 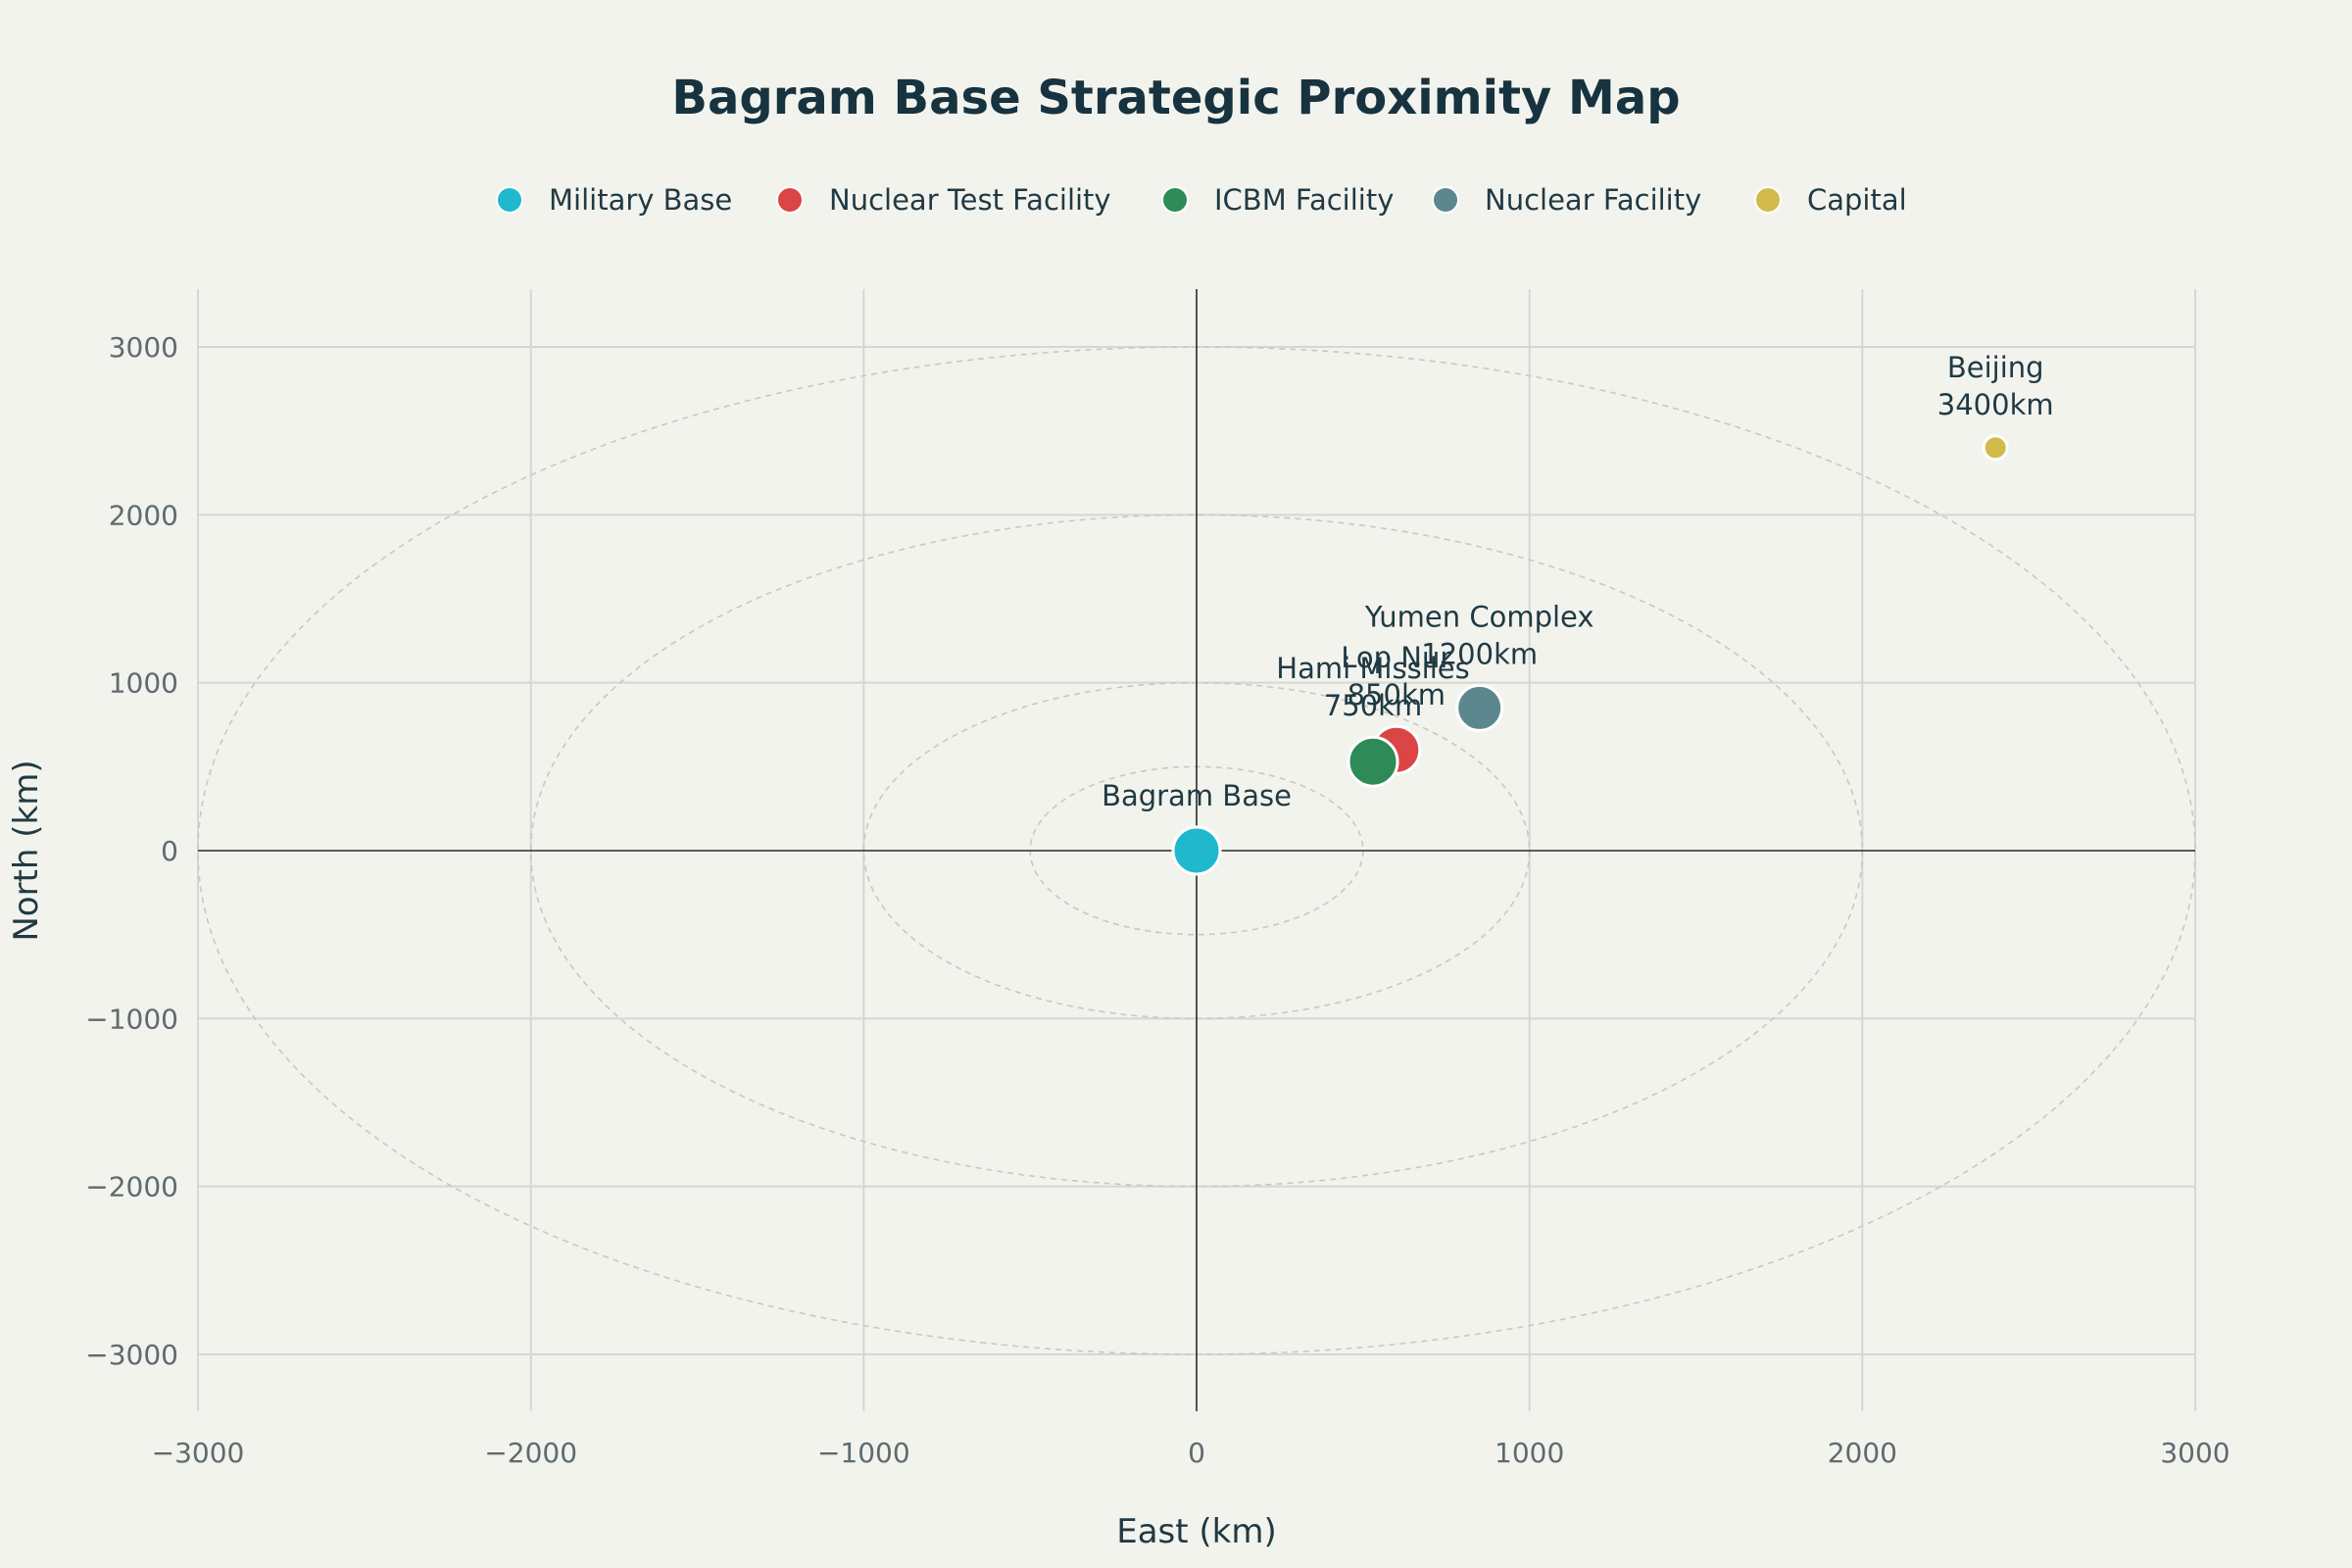 What do you see at coordinates (2195, 1453) in the screenshot?
I see `x-tick-label: 3000` at bounding box center [2195, 1453].